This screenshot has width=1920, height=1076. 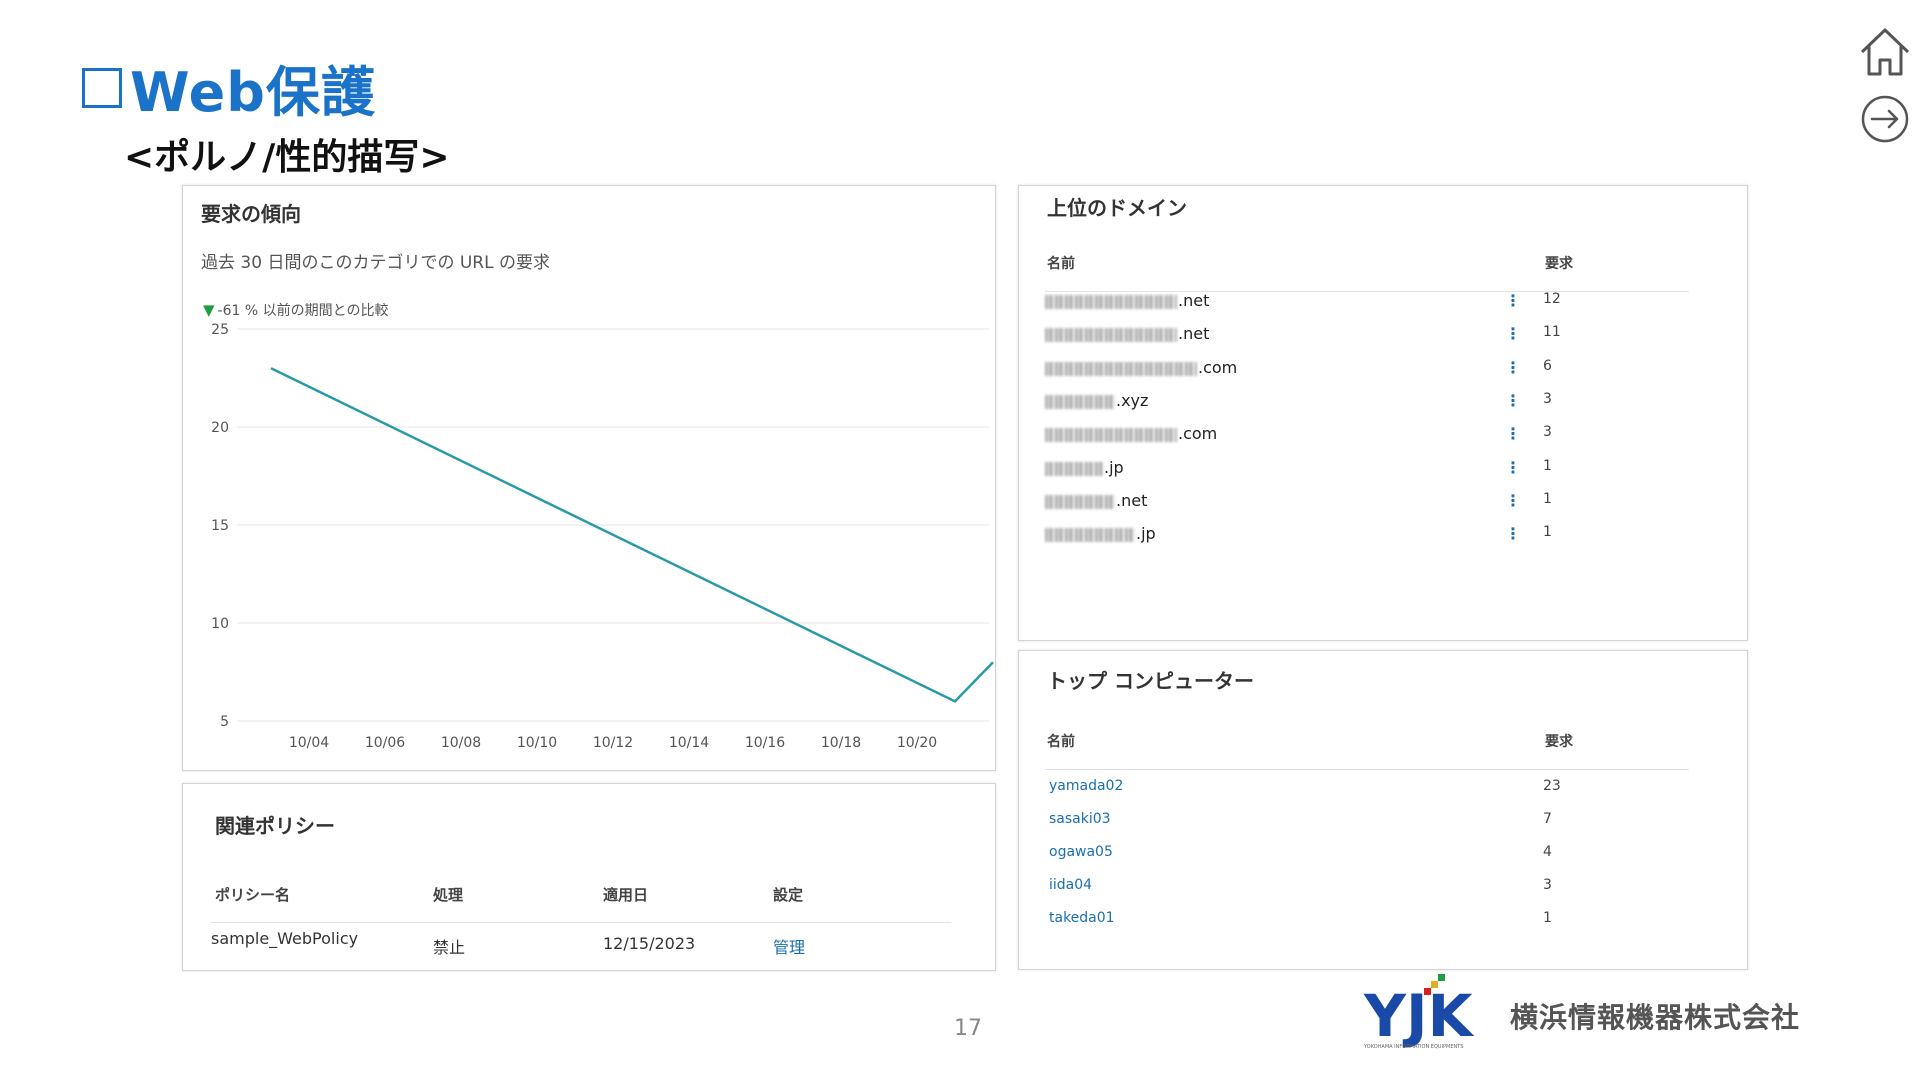 I want to click on computer-row: iida04 3, so click(x=1383, y=890).